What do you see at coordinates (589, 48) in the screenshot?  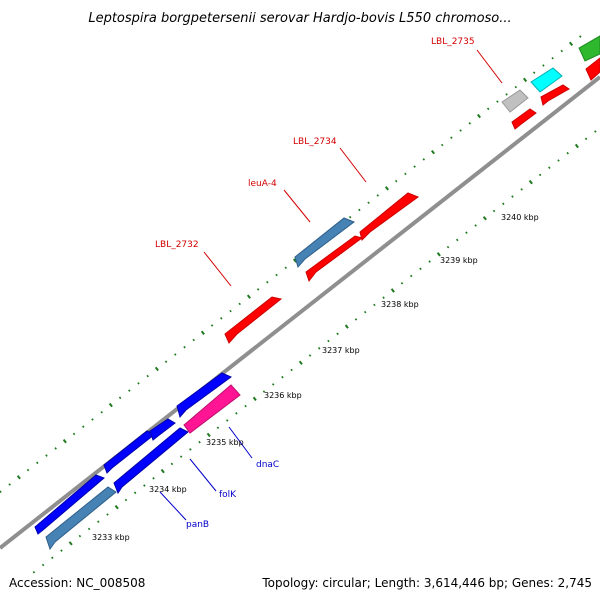 I see `gene-box-green` at bounding box center [589, 48].